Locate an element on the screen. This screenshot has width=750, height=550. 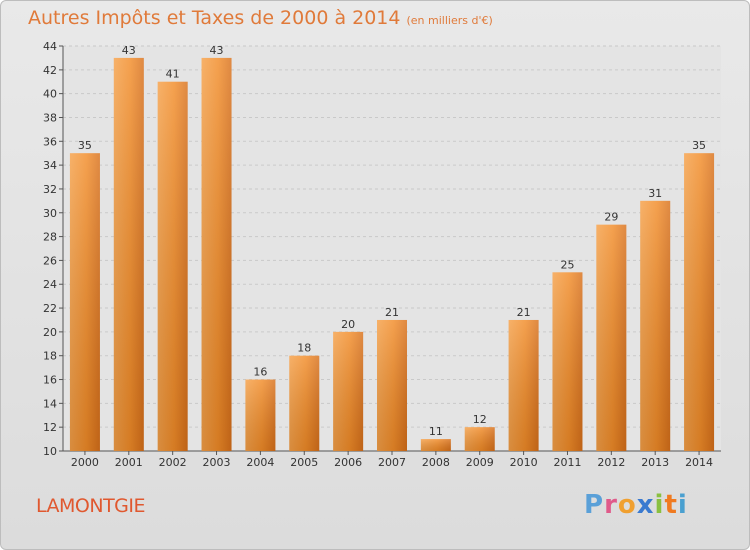
bar-value-label: 20 is located at coordinates (348, 324).